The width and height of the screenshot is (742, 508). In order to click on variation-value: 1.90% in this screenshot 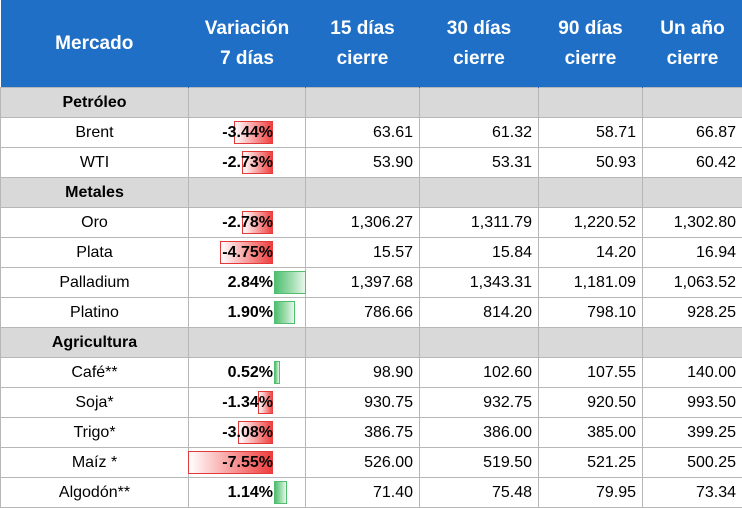, I will do `click(250, 312)`.